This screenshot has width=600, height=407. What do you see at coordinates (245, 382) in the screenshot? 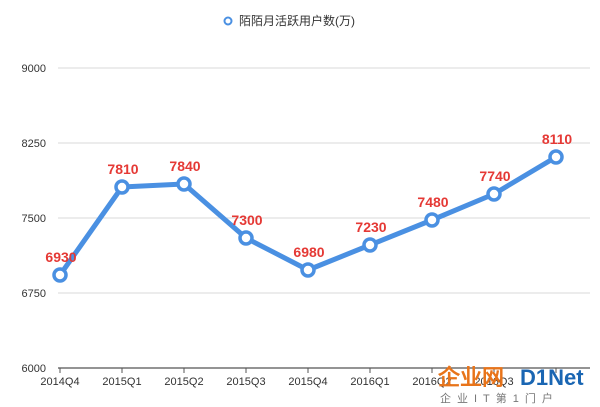
I see `x-tick-label: 2015Q3` at bounding box center [245, 382].